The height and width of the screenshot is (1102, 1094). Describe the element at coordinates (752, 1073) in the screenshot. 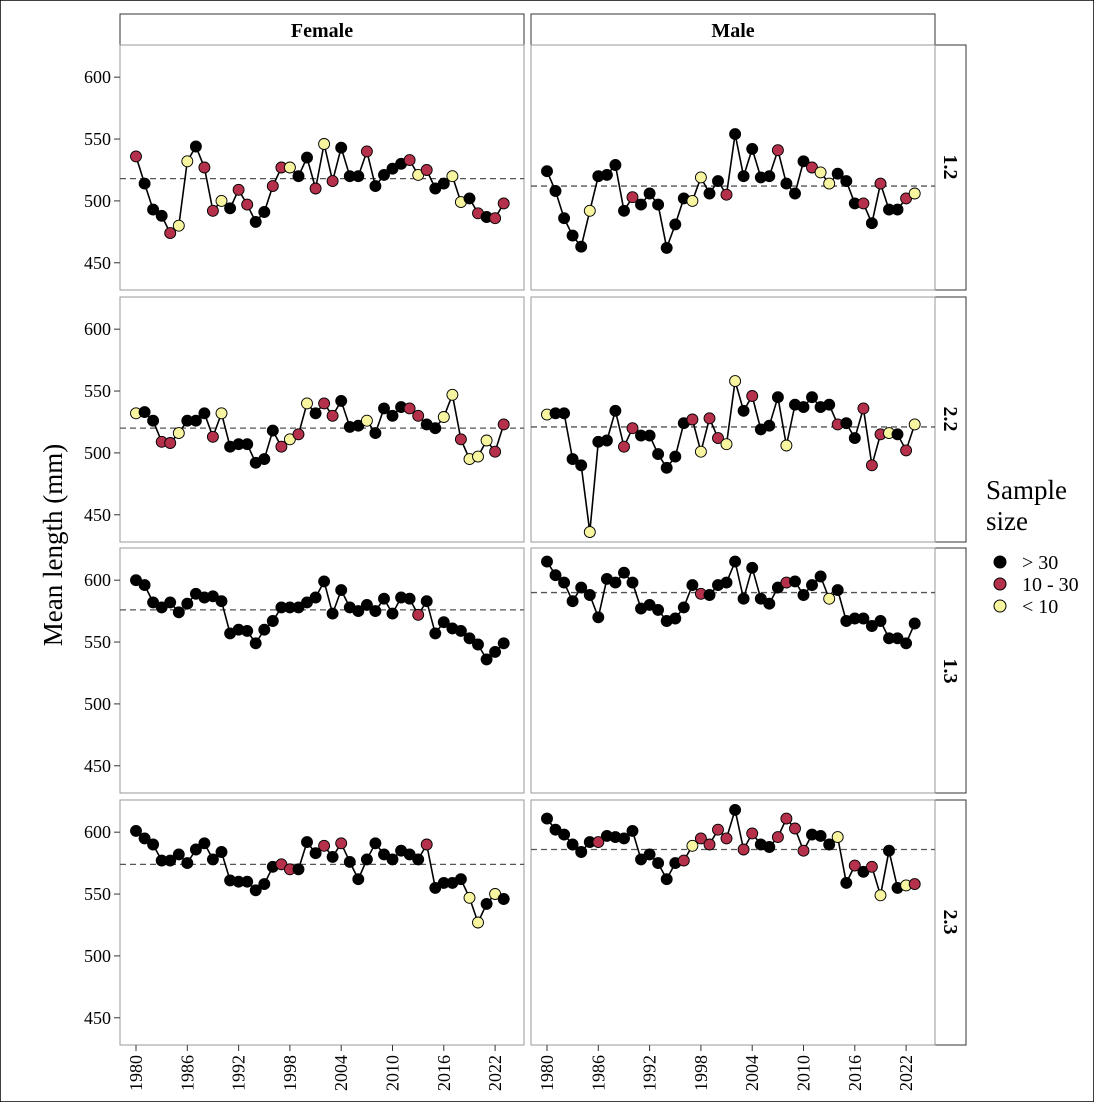

I see `x-tick-label: 2004` at that location.